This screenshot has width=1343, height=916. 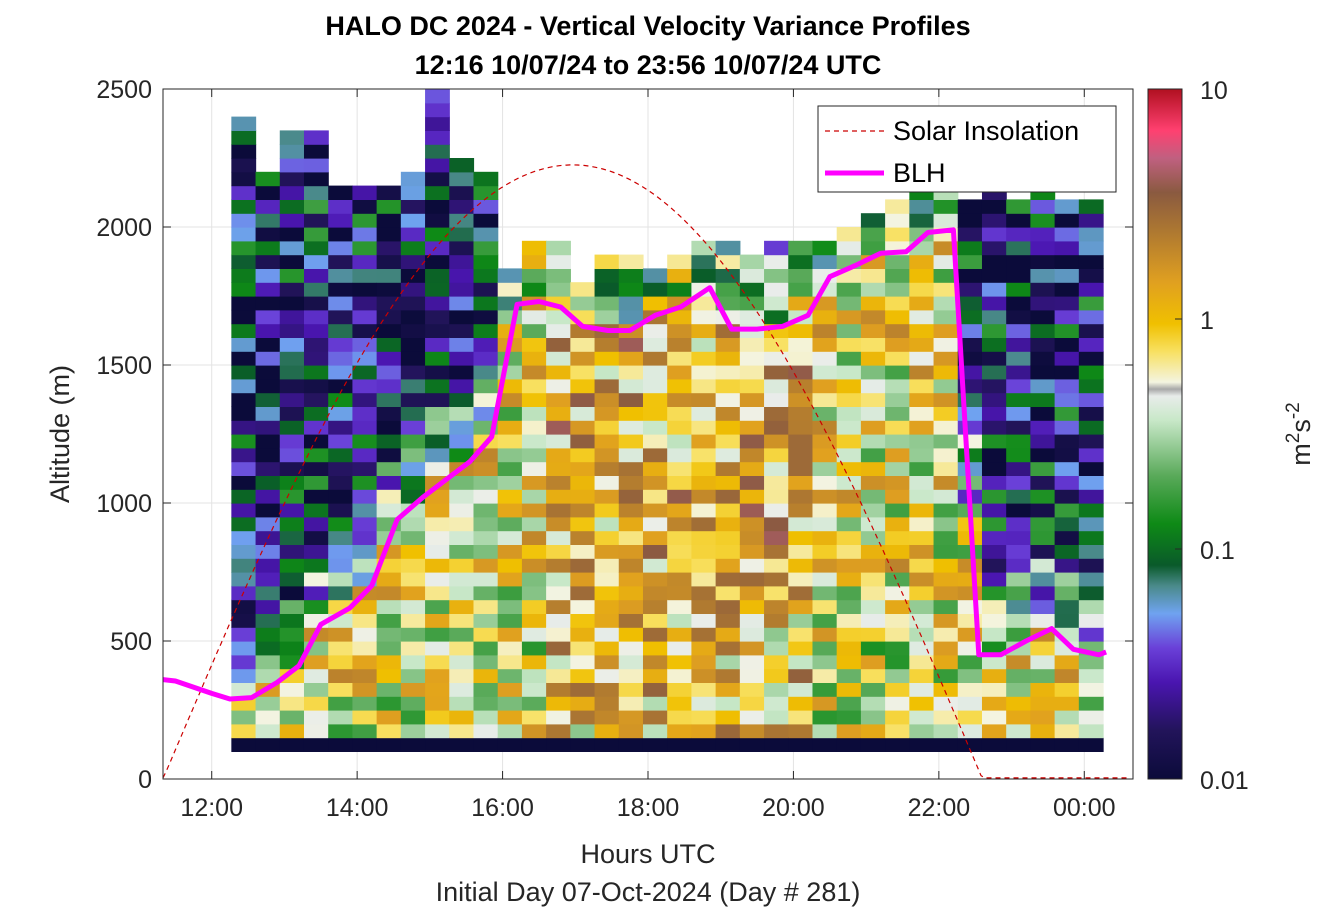 I want to click on x-tick-label: 00:00, so click(x=1084, y=808).